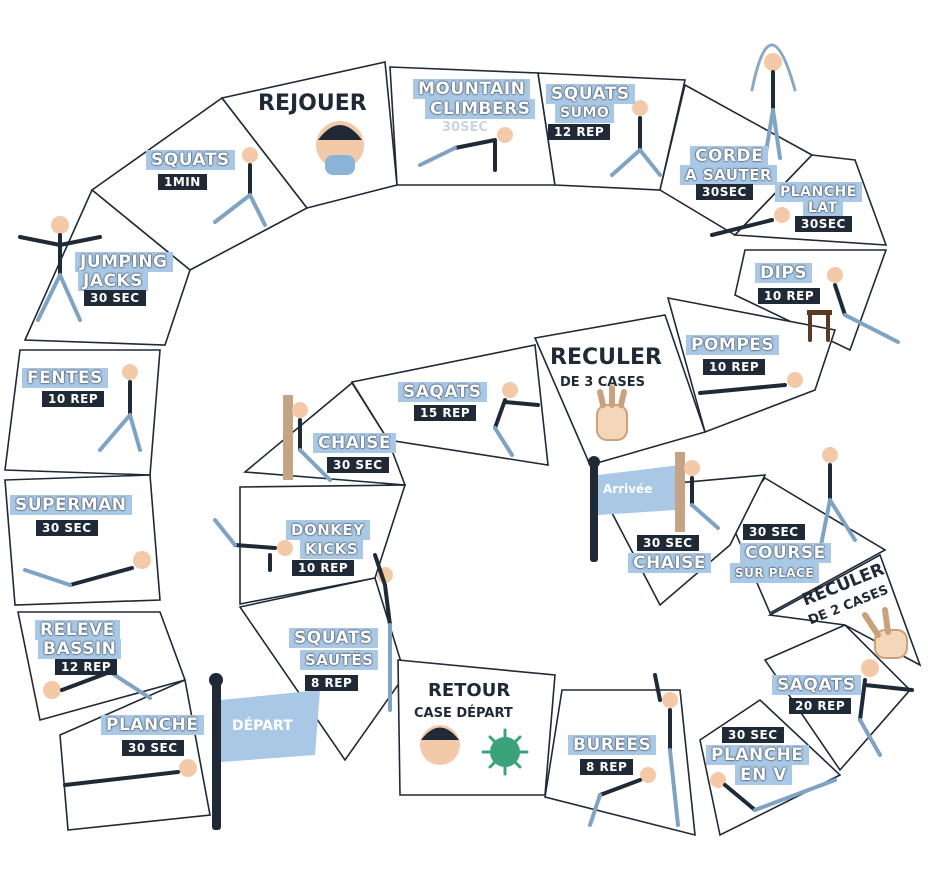 Image resolution: width=928 pixels, height=887 pixels. Describe the element at coordinates (465, 149) in the screenshot. I see `figure-mountain-climbers` at that location.